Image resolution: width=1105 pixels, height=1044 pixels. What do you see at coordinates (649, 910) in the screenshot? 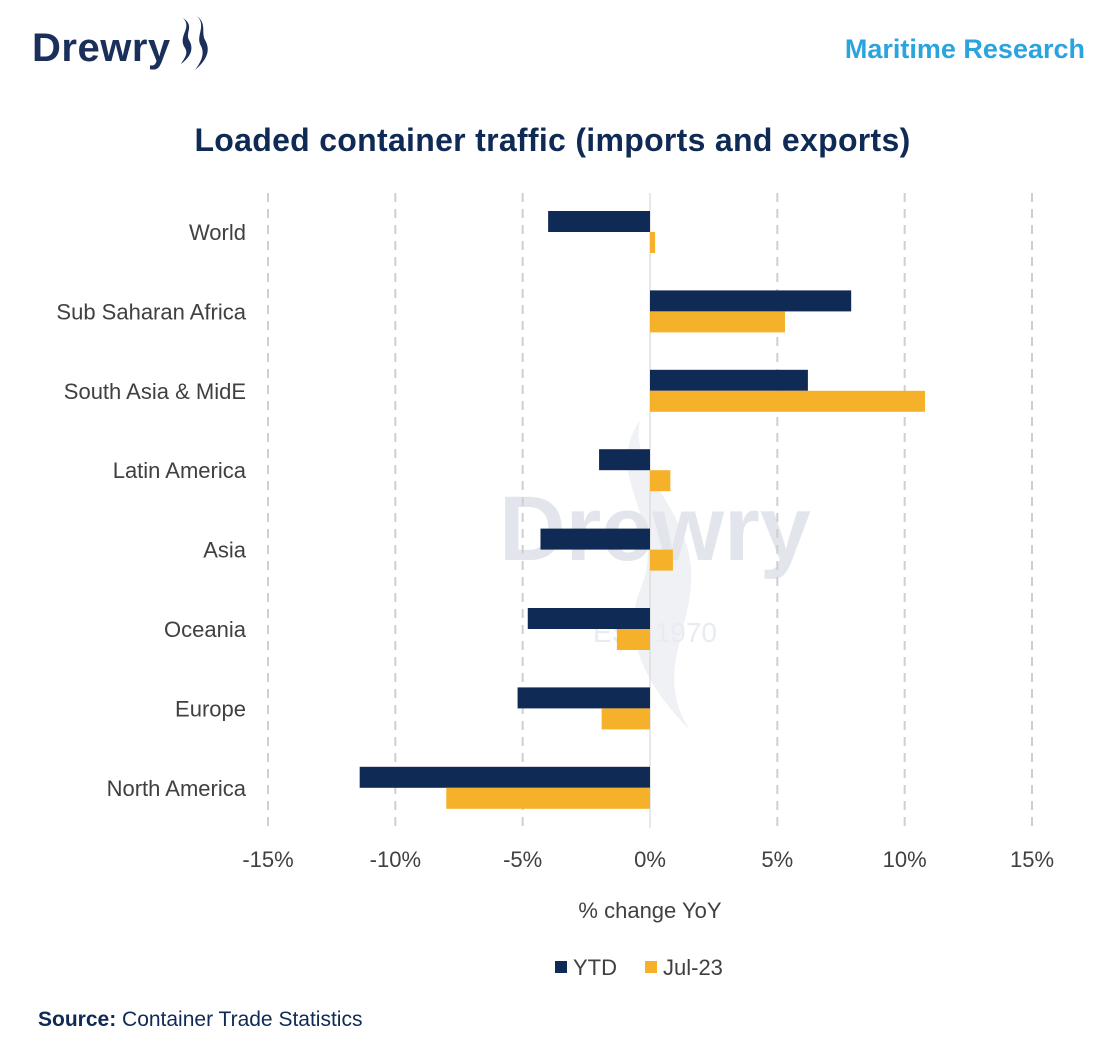
I see `x-axis-label: % change YoY` at bounding box center [649, 910].